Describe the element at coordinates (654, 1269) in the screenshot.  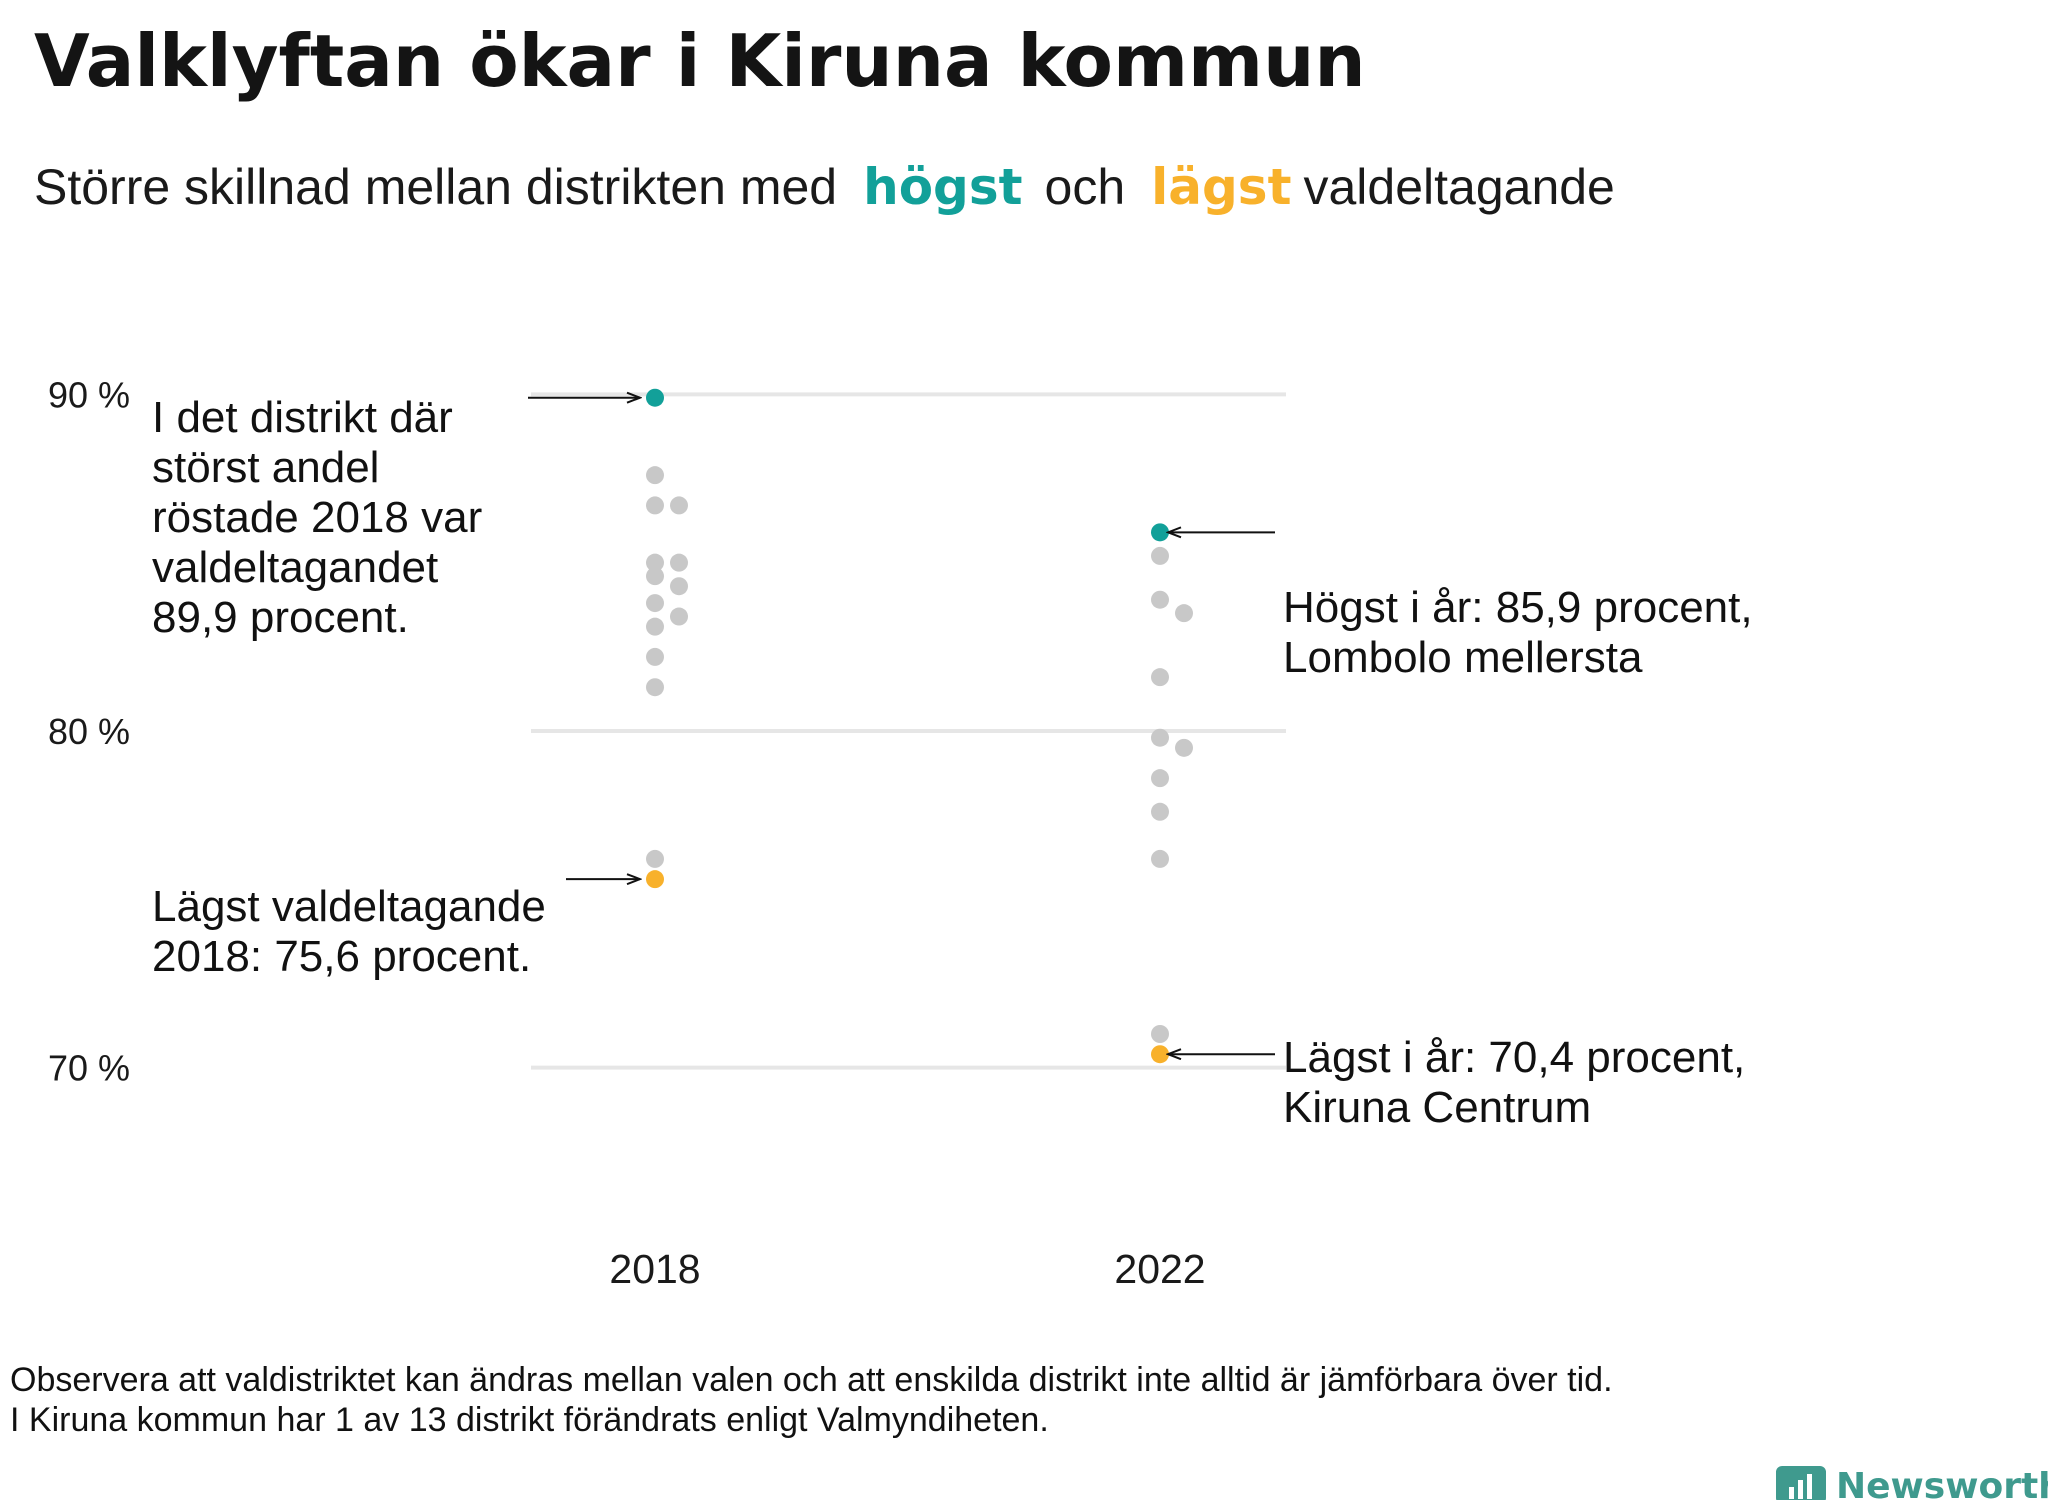
I see `x-tick-label: 2018` at that location.